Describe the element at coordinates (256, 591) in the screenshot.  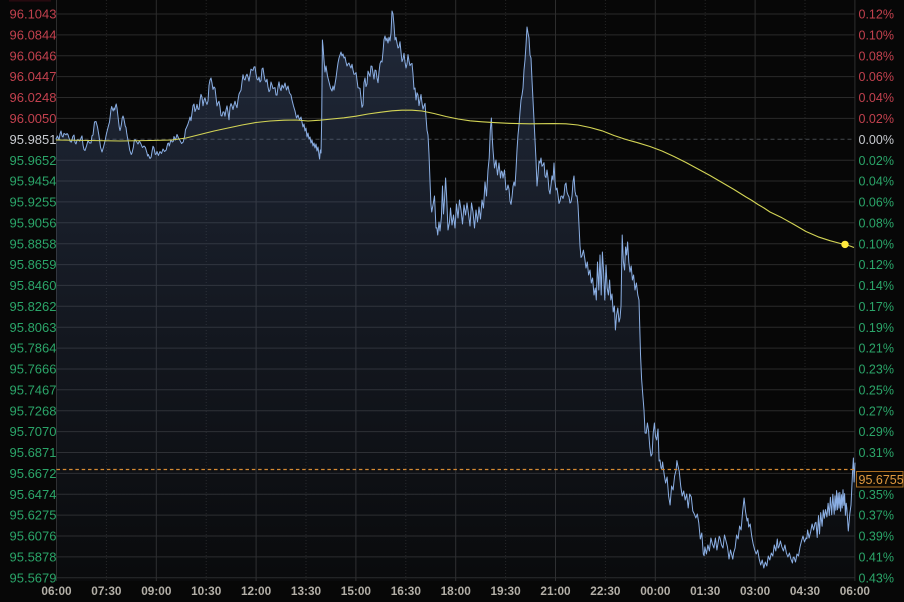
I see `svg-text: 12:00` at that location.